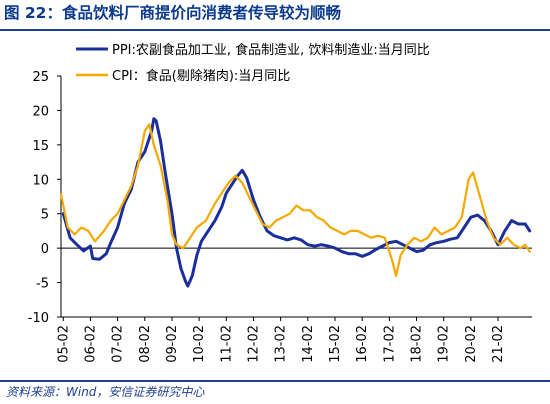 This screenshot has height=404, width=550. Describe the element at coordinates (389, 344) in the screenshot. I see `x-tick-label: 17-02` at that location.